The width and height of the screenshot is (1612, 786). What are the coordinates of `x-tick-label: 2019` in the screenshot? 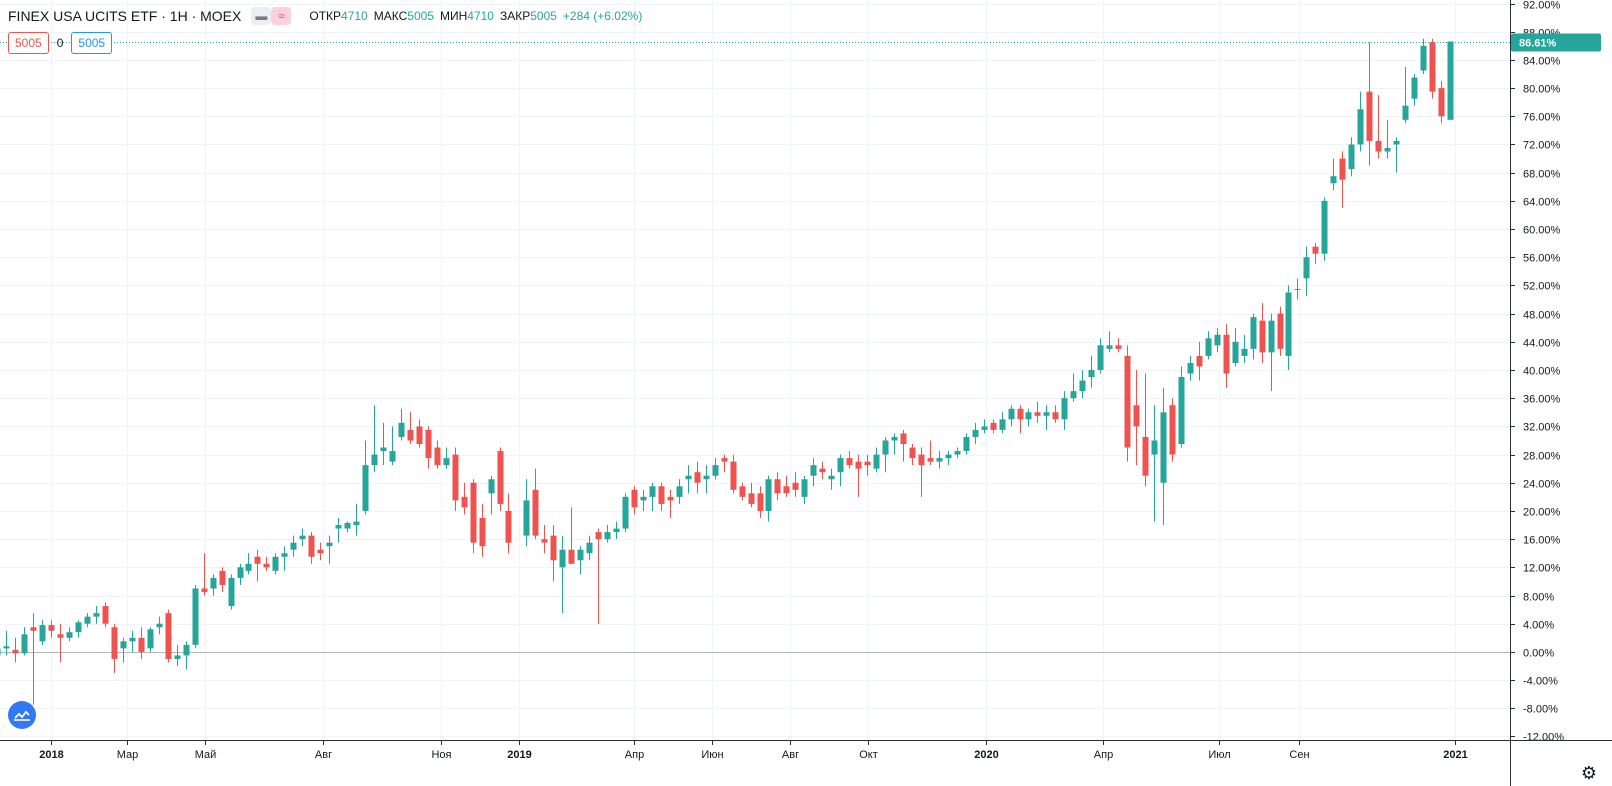 It's located at (519, 755).